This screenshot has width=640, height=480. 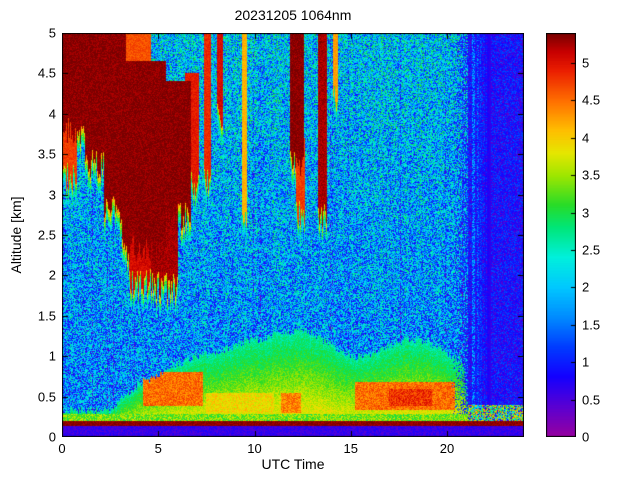 I want to click on x-tick-label: 15, so click(x=350, y=448).